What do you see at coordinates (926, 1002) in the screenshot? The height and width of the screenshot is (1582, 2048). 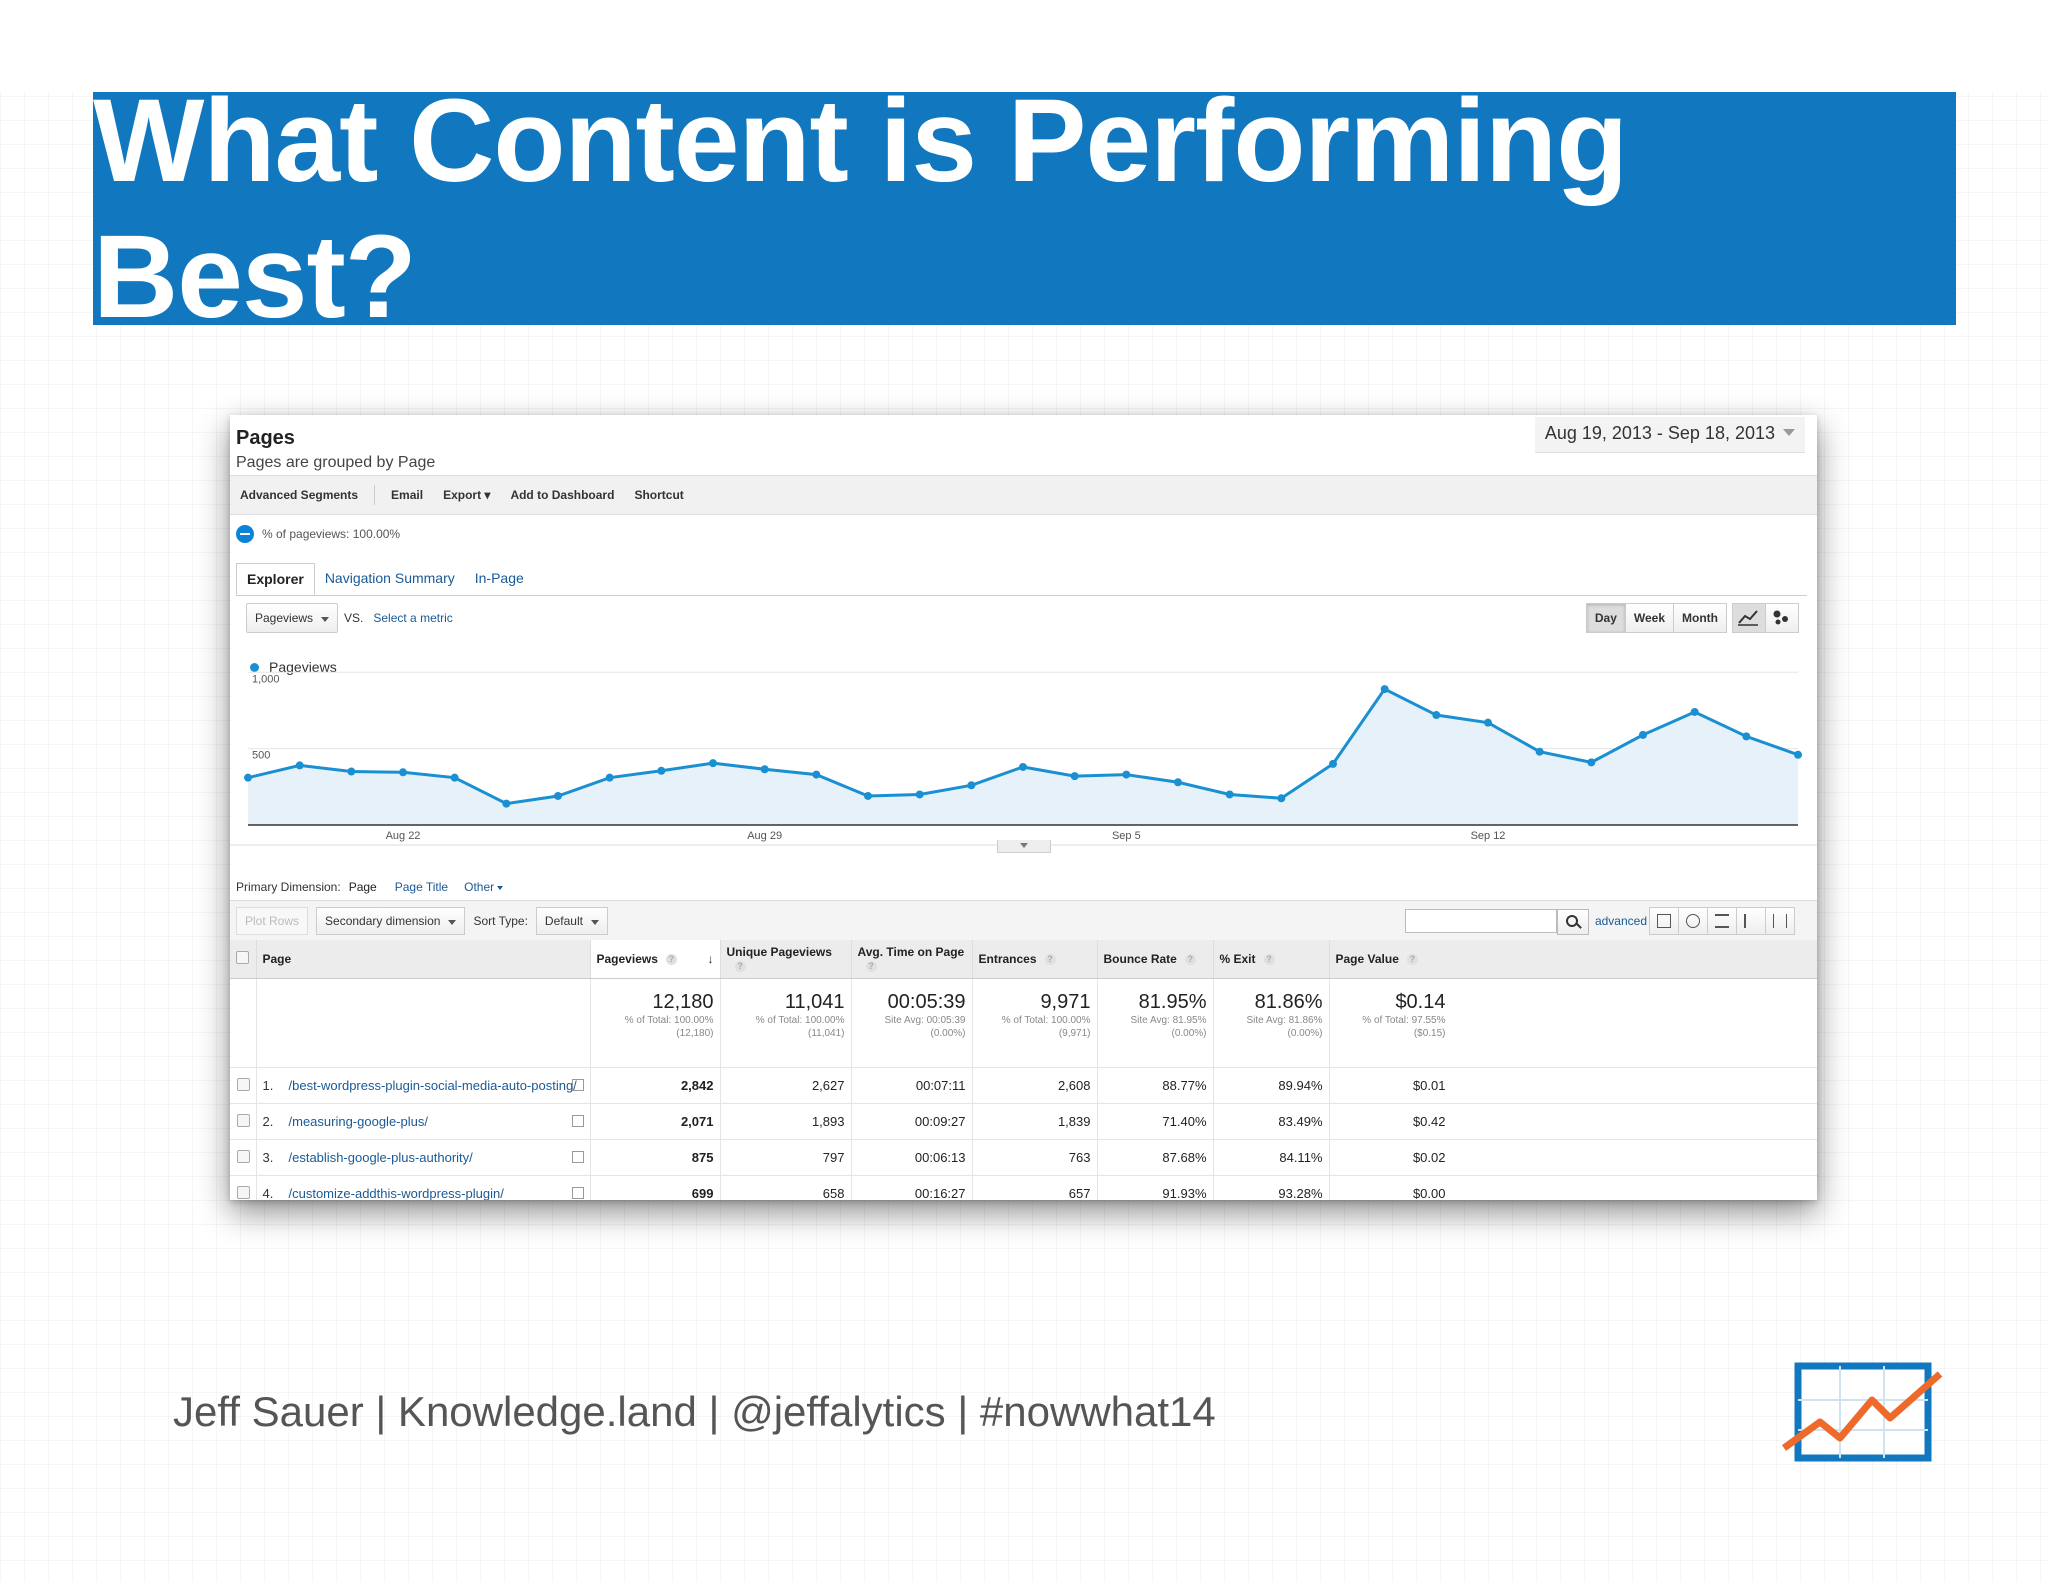 I see `total-value: 00:05:39` at bounding box center [926, 1002].